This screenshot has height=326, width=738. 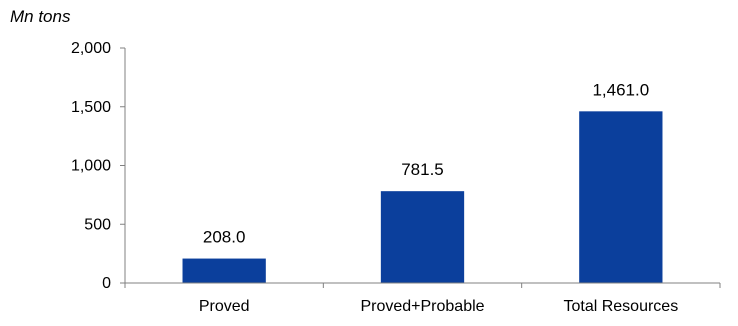 What do you see at coordinates (224, 306) in the screenshot?
I see `x-category-label: Proved` at bounding box center [224, 306].